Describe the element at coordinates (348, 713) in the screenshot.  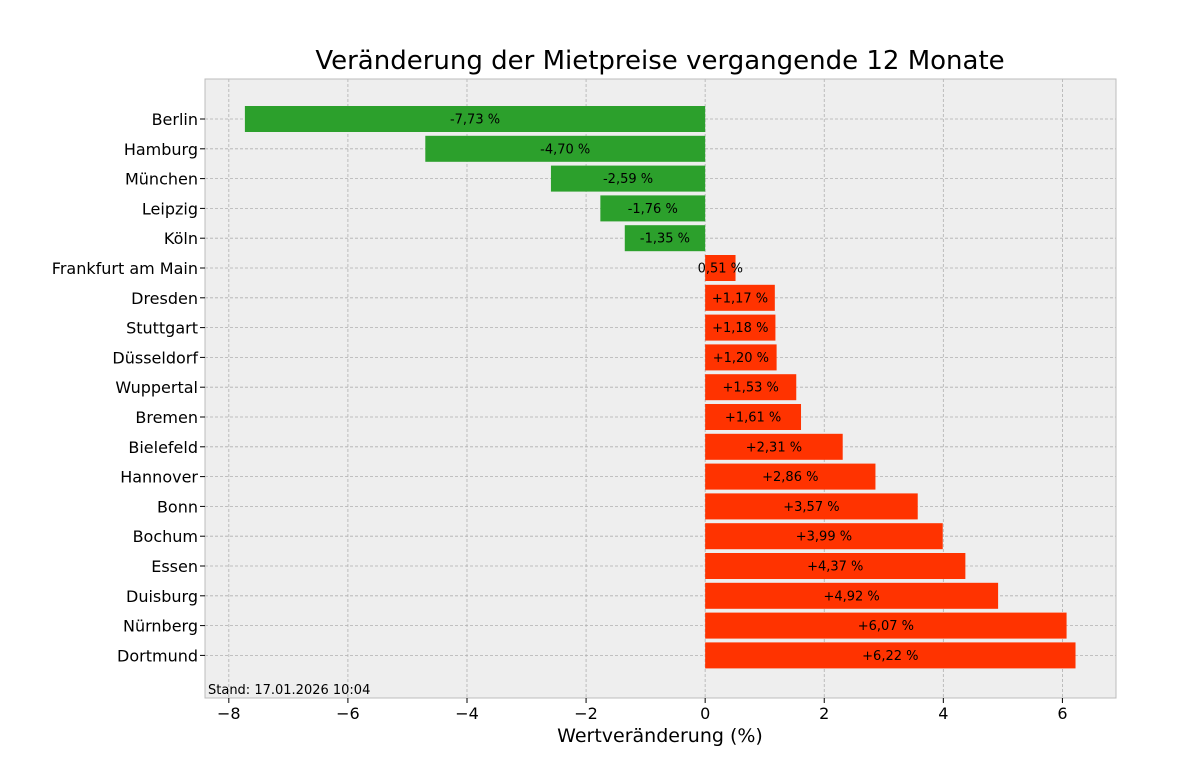
I see `x-tick-label: −6` at that location.